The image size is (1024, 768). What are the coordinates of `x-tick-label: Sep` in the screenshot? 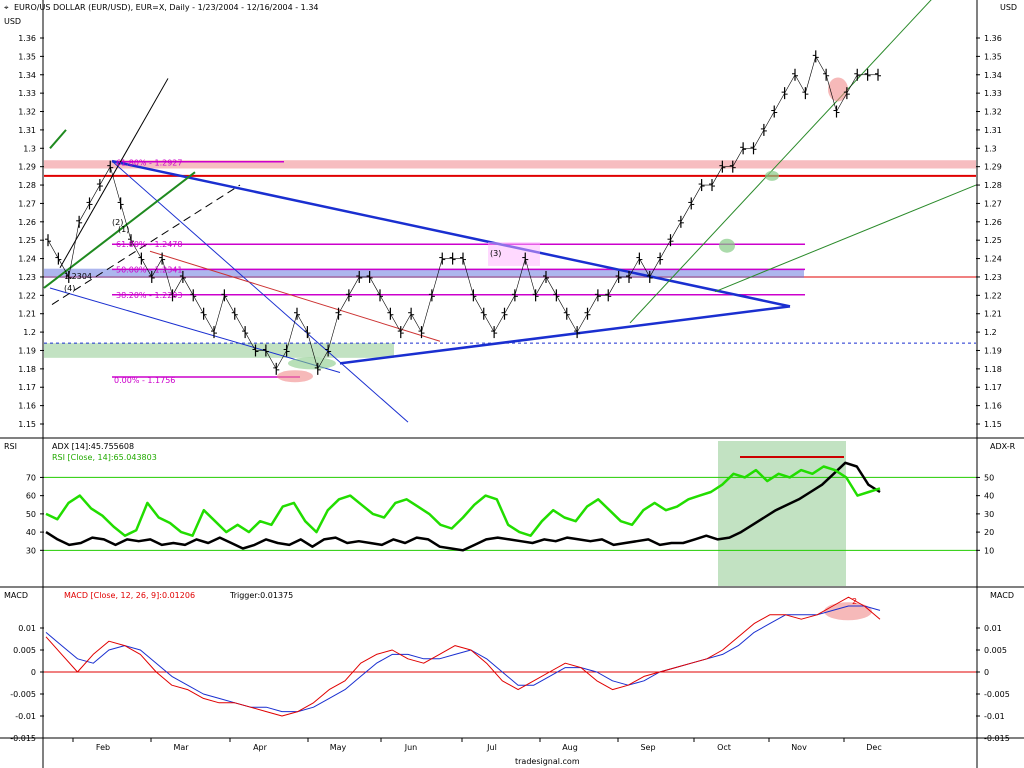 It's located at (647, 747).